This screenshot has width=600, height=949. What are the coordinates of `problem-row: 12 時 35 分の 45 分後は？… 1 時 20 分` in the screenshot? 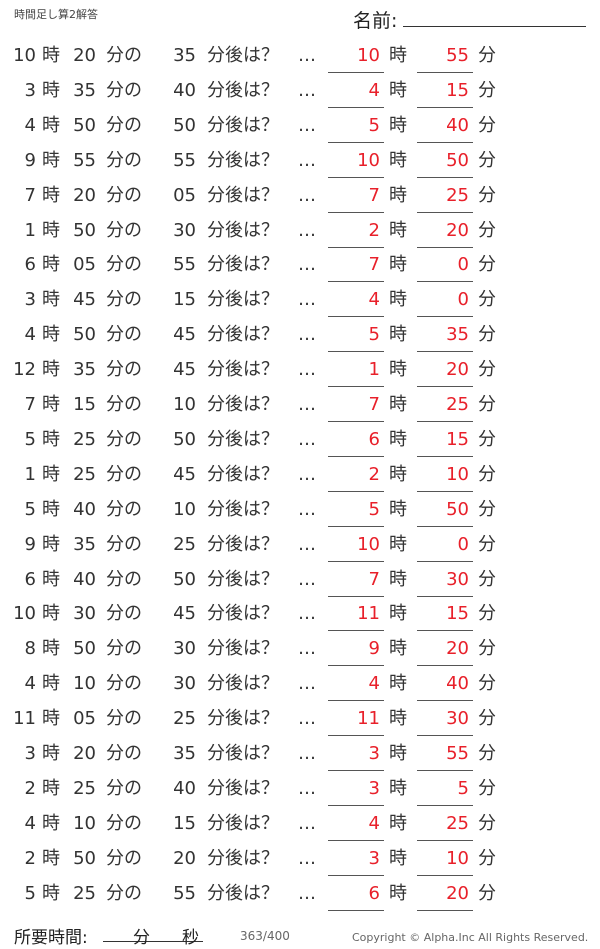 It's located at (300, 370).